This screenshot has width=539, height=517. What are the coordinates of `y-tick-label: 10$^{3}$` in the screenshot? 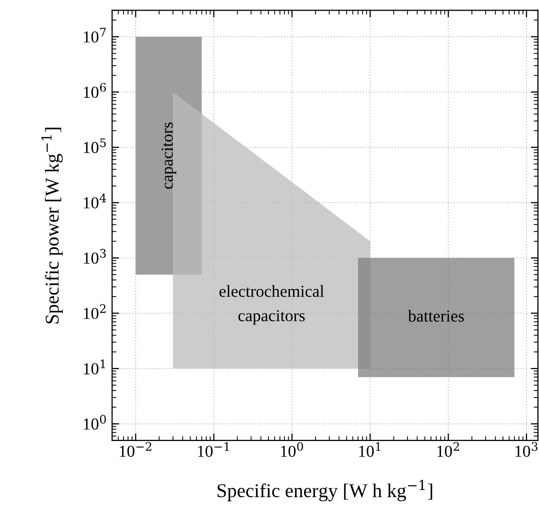 It's located at (95, 256).